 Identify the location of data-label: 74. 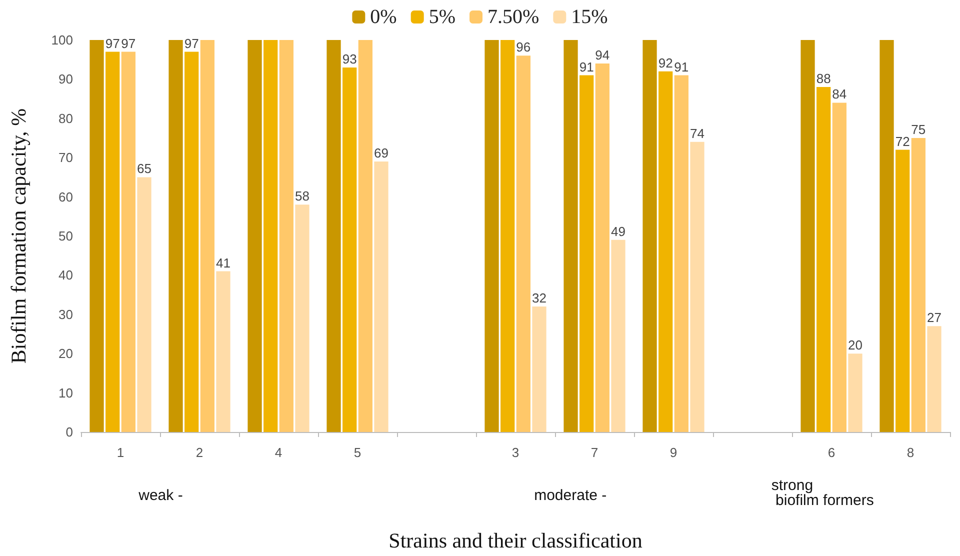
(697, 133).